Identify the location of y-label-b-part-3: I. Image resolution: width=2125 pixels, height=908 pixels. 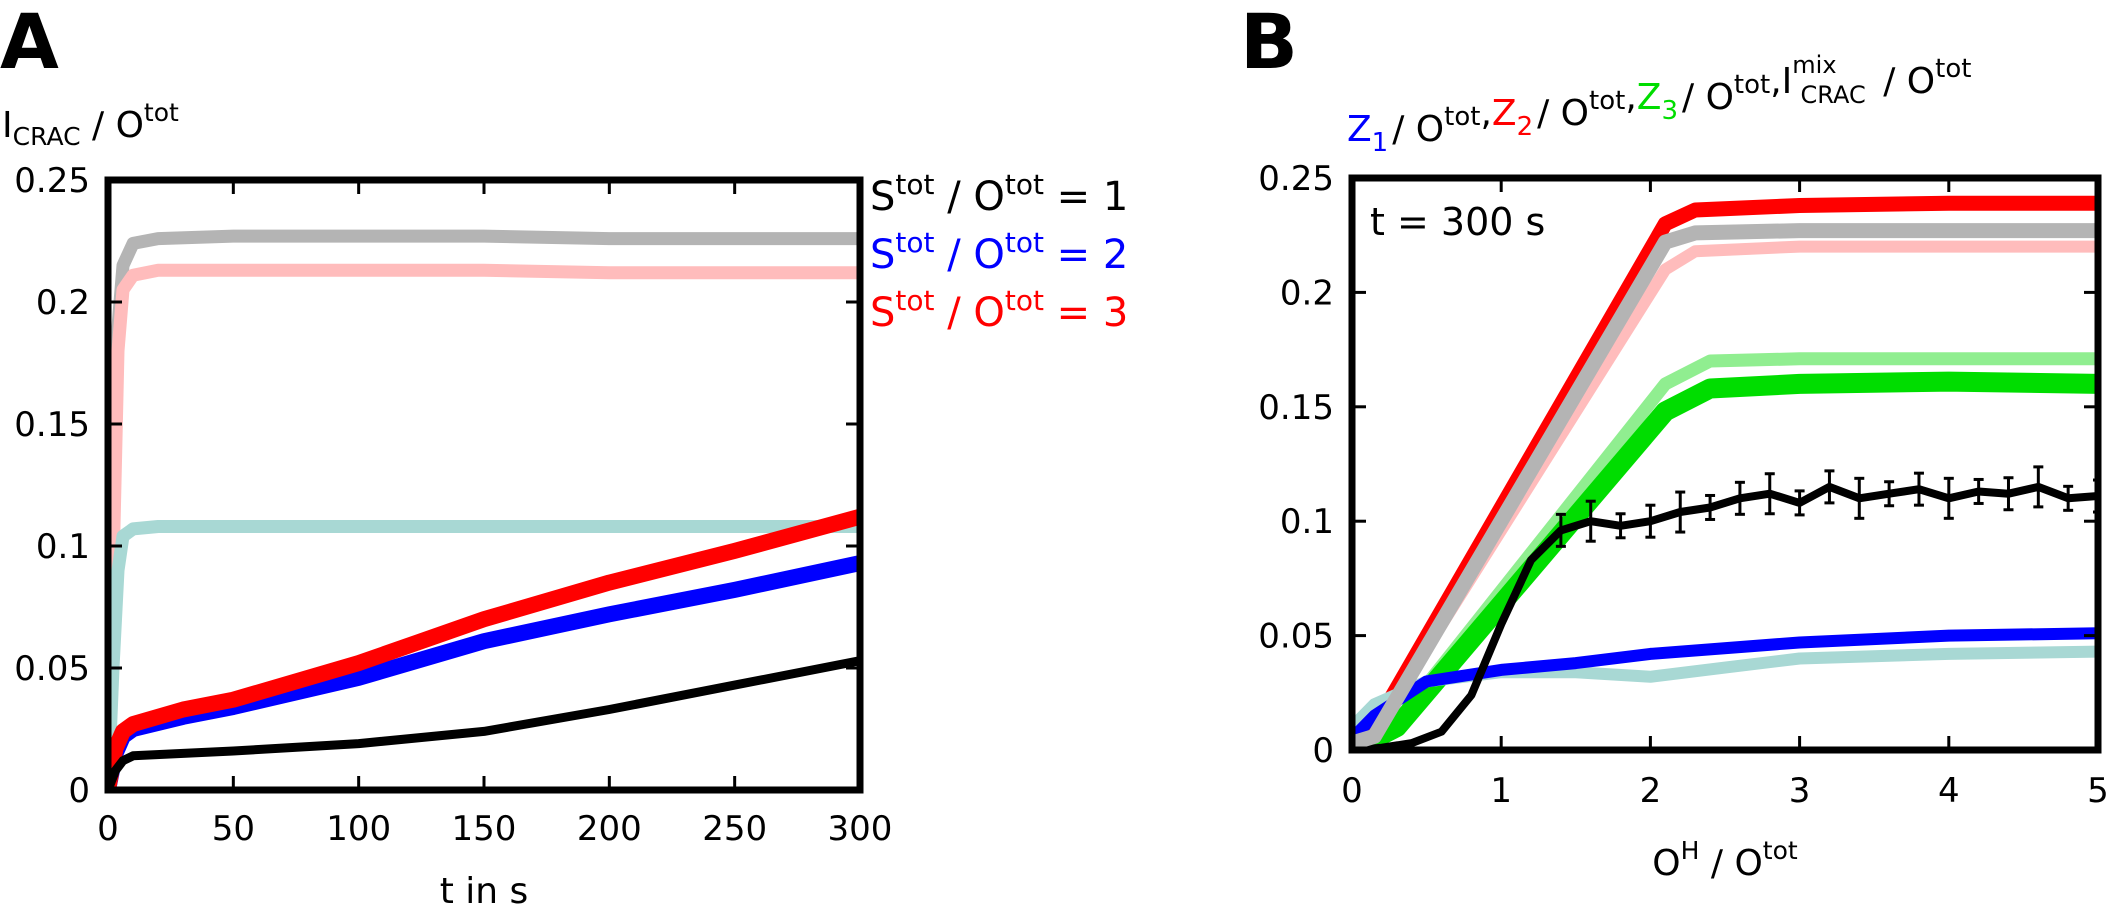
(1787, 81).